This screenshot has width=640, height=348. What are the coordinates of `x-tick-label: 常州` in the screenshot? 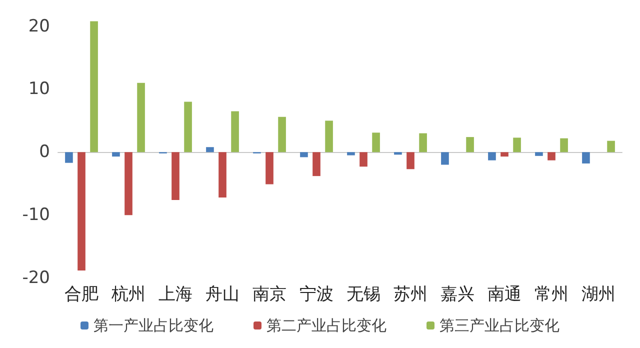 It's located at (551, 294).